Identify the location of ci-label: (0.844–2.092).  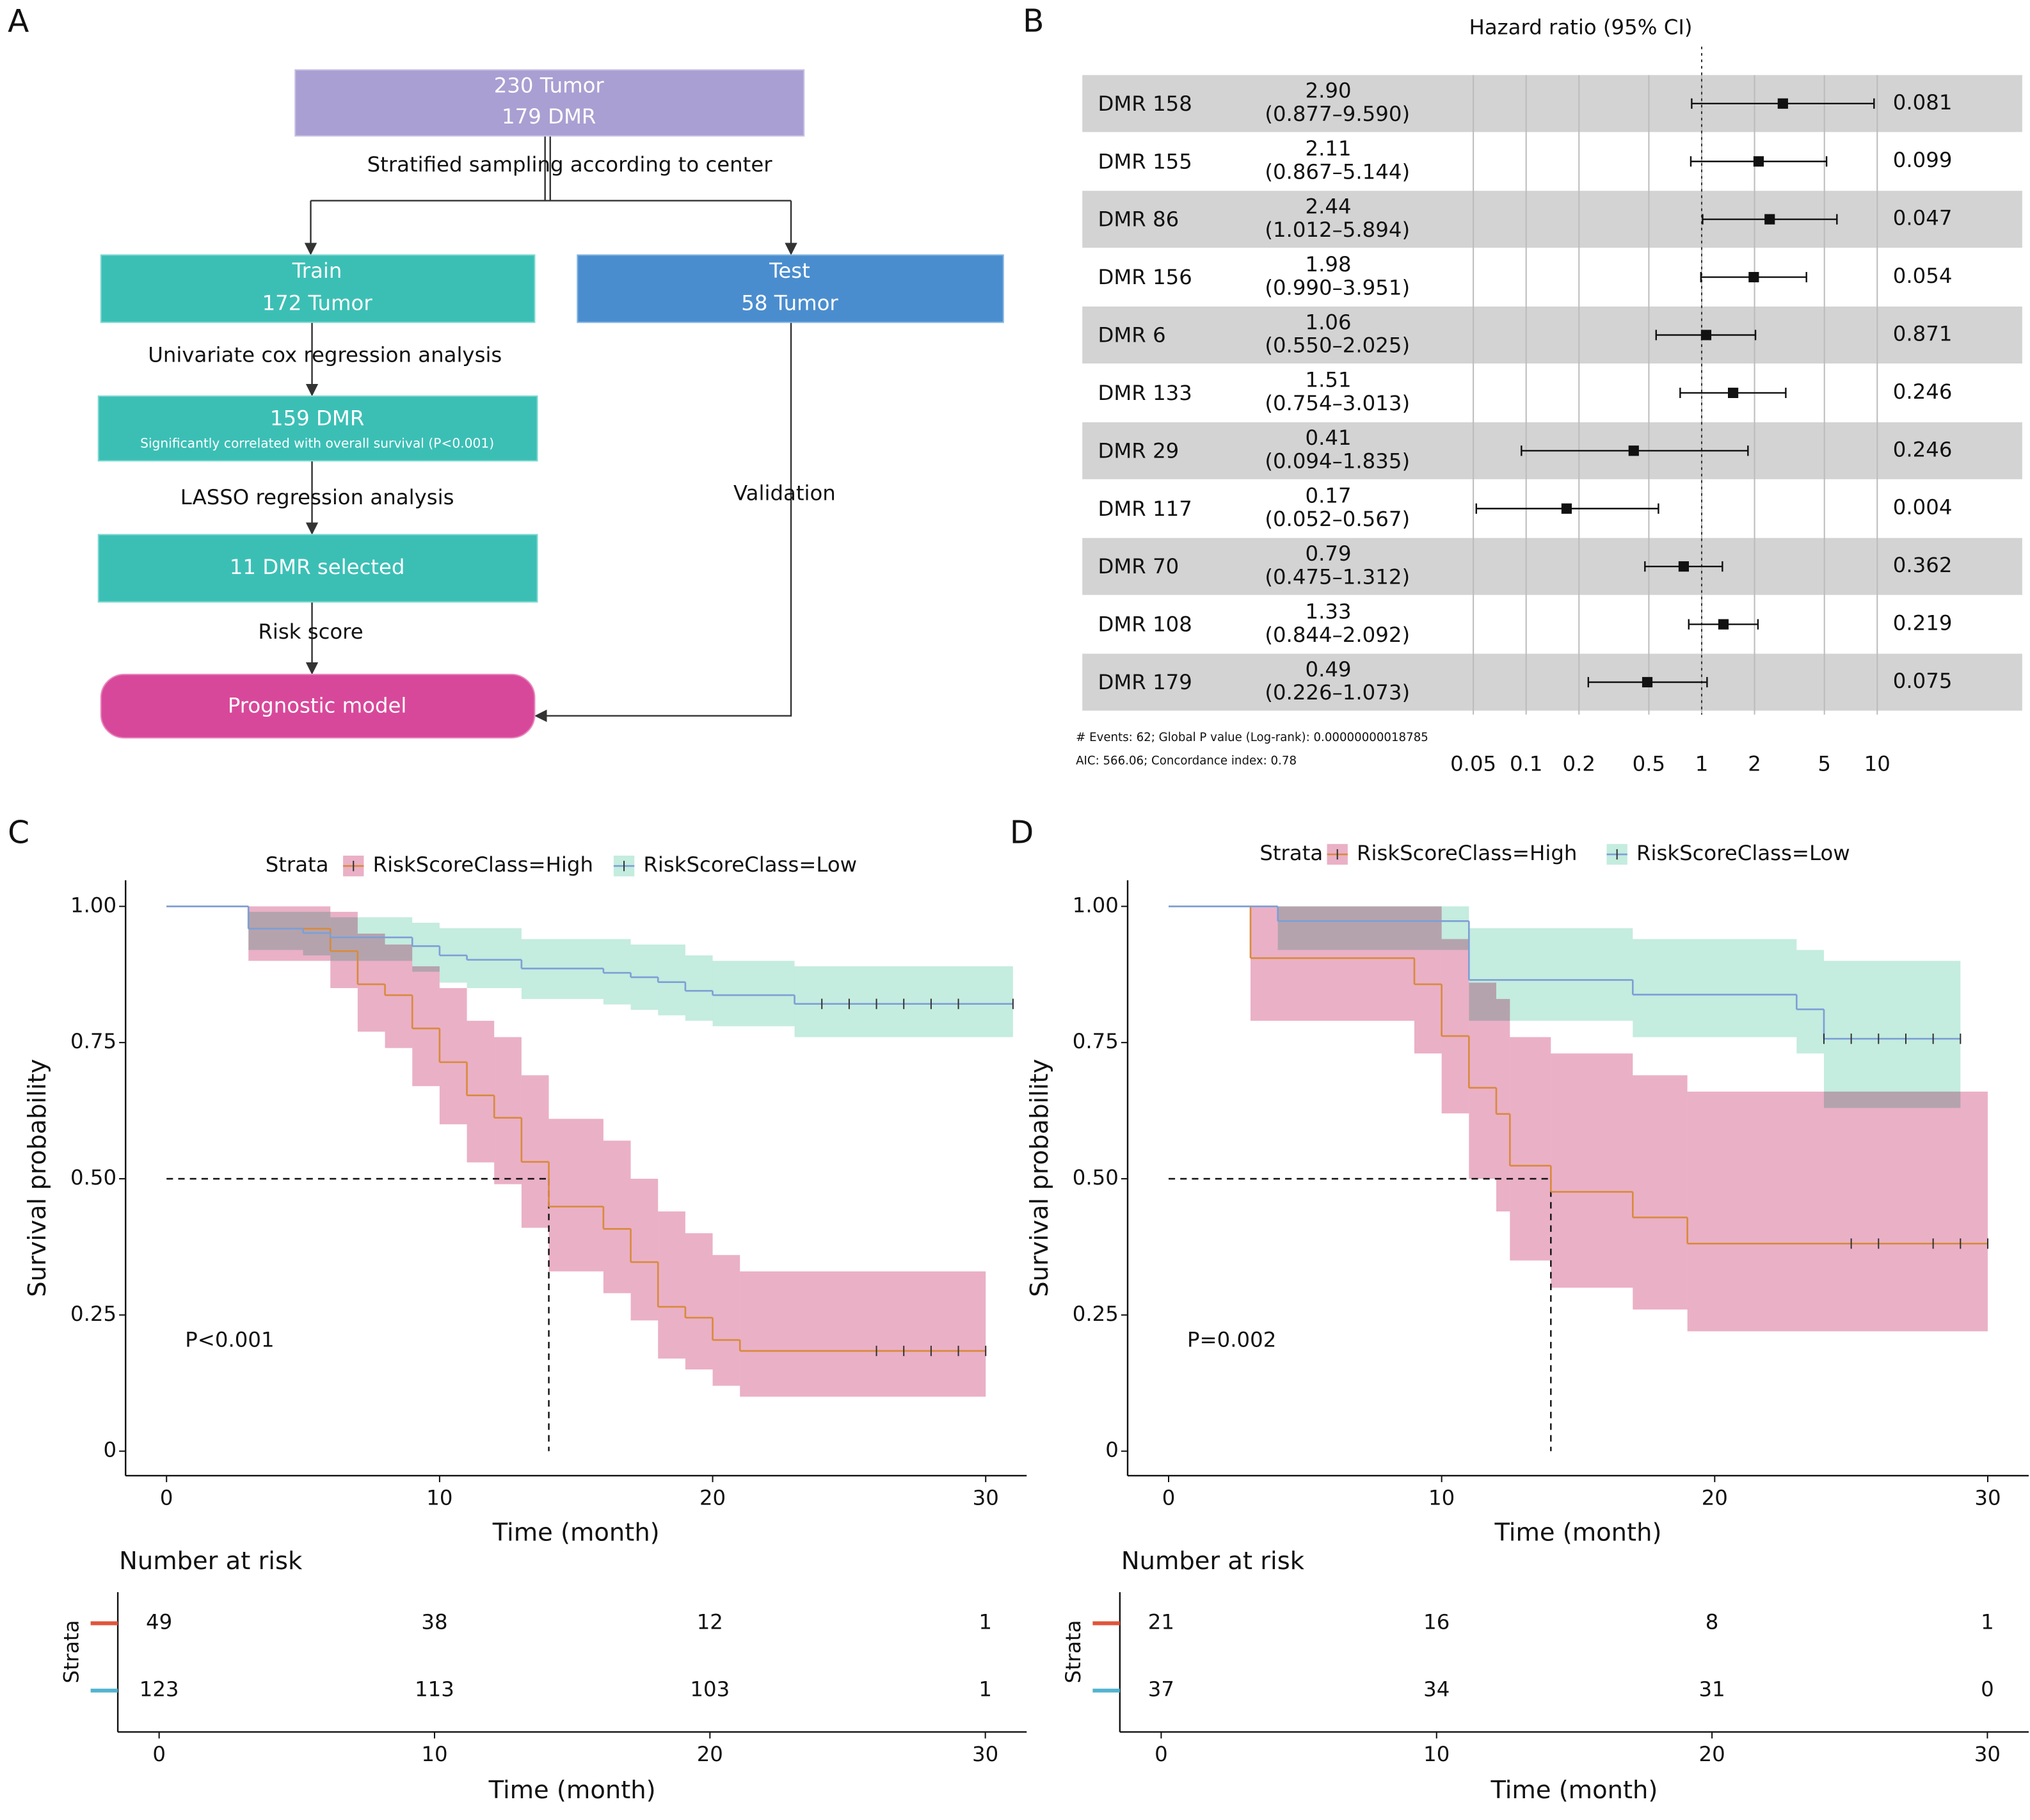
(1337, 635).